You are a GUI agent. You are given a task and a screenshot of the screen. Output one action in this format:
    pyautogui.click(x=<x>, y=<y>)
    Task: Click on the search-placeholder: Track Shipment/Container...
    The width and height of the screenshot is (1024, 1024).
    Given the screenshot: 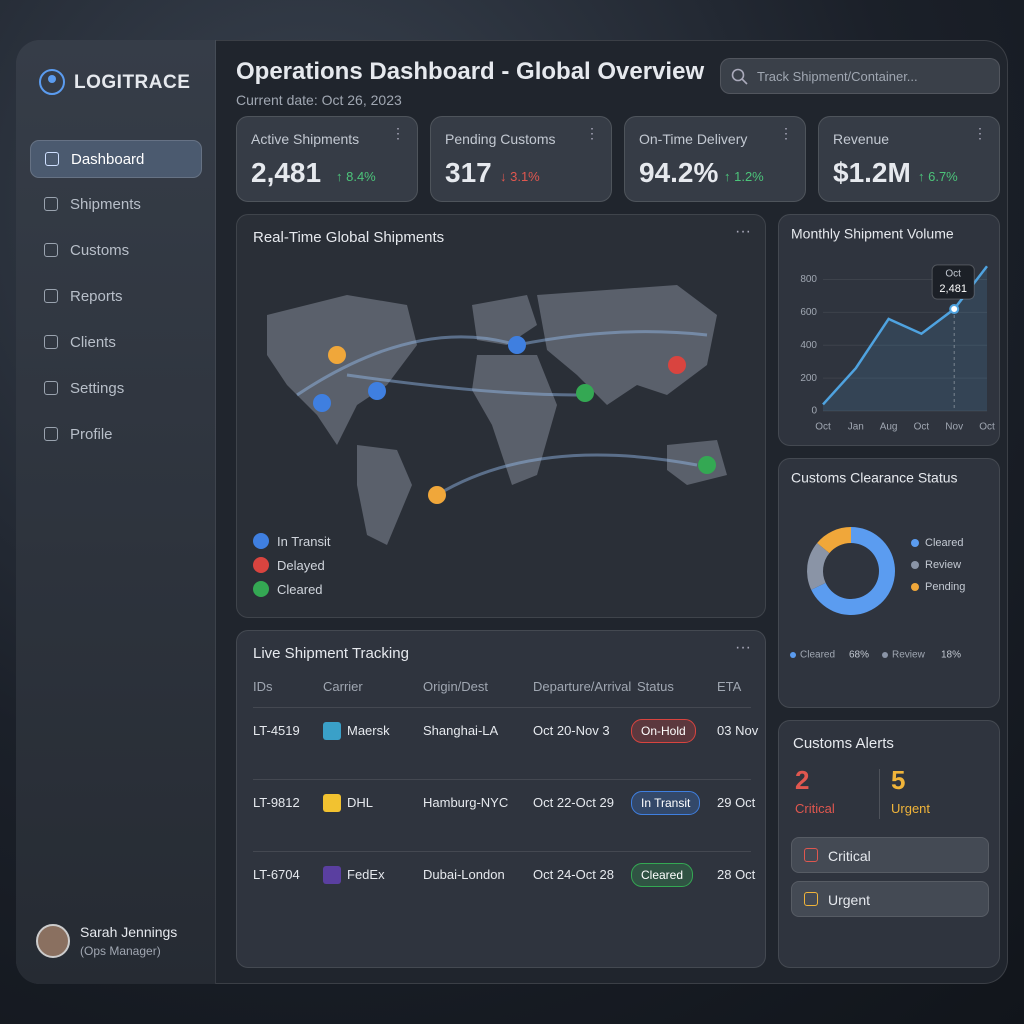 What is the action you would take?
    pyautogui.click(x=837, y=76)
    